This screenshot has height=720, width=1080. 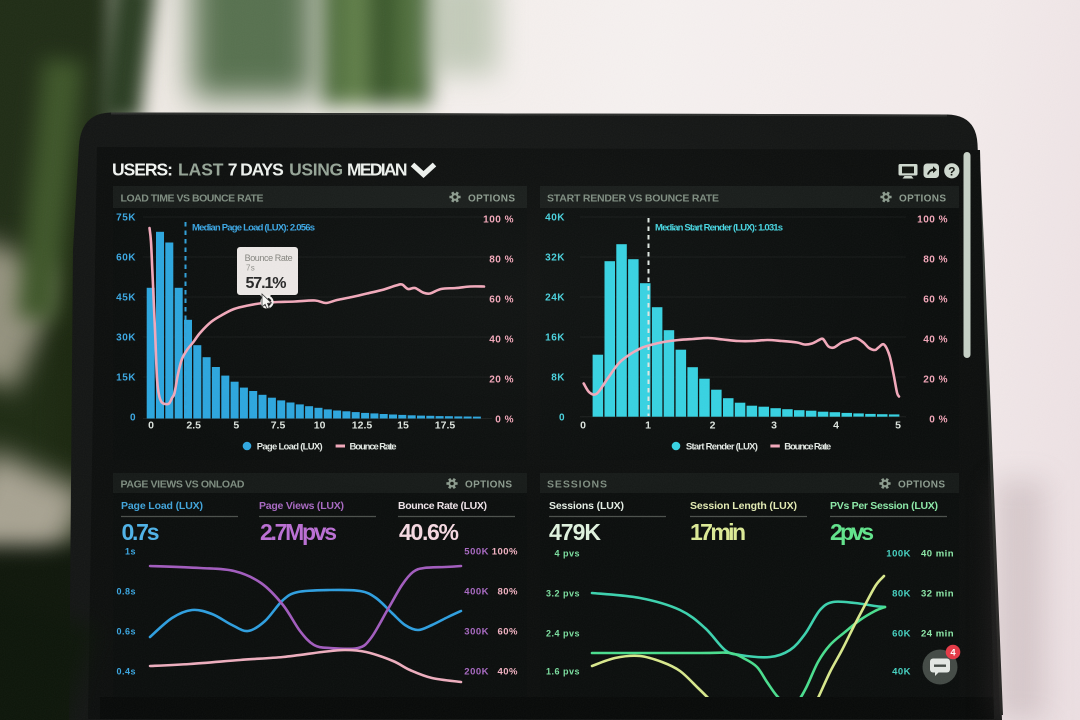 I want to click on svg-text: 12.5, so click(x=362, y=426).